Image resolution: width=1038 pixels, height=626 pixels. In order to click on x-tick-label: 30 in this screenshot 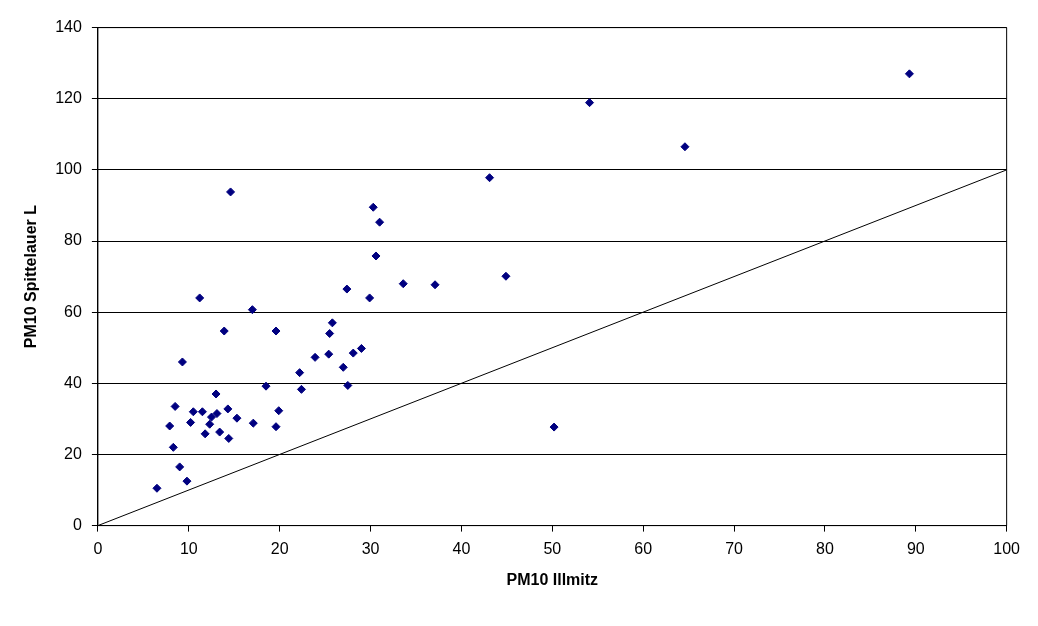, I will do `click(370, 548)`.